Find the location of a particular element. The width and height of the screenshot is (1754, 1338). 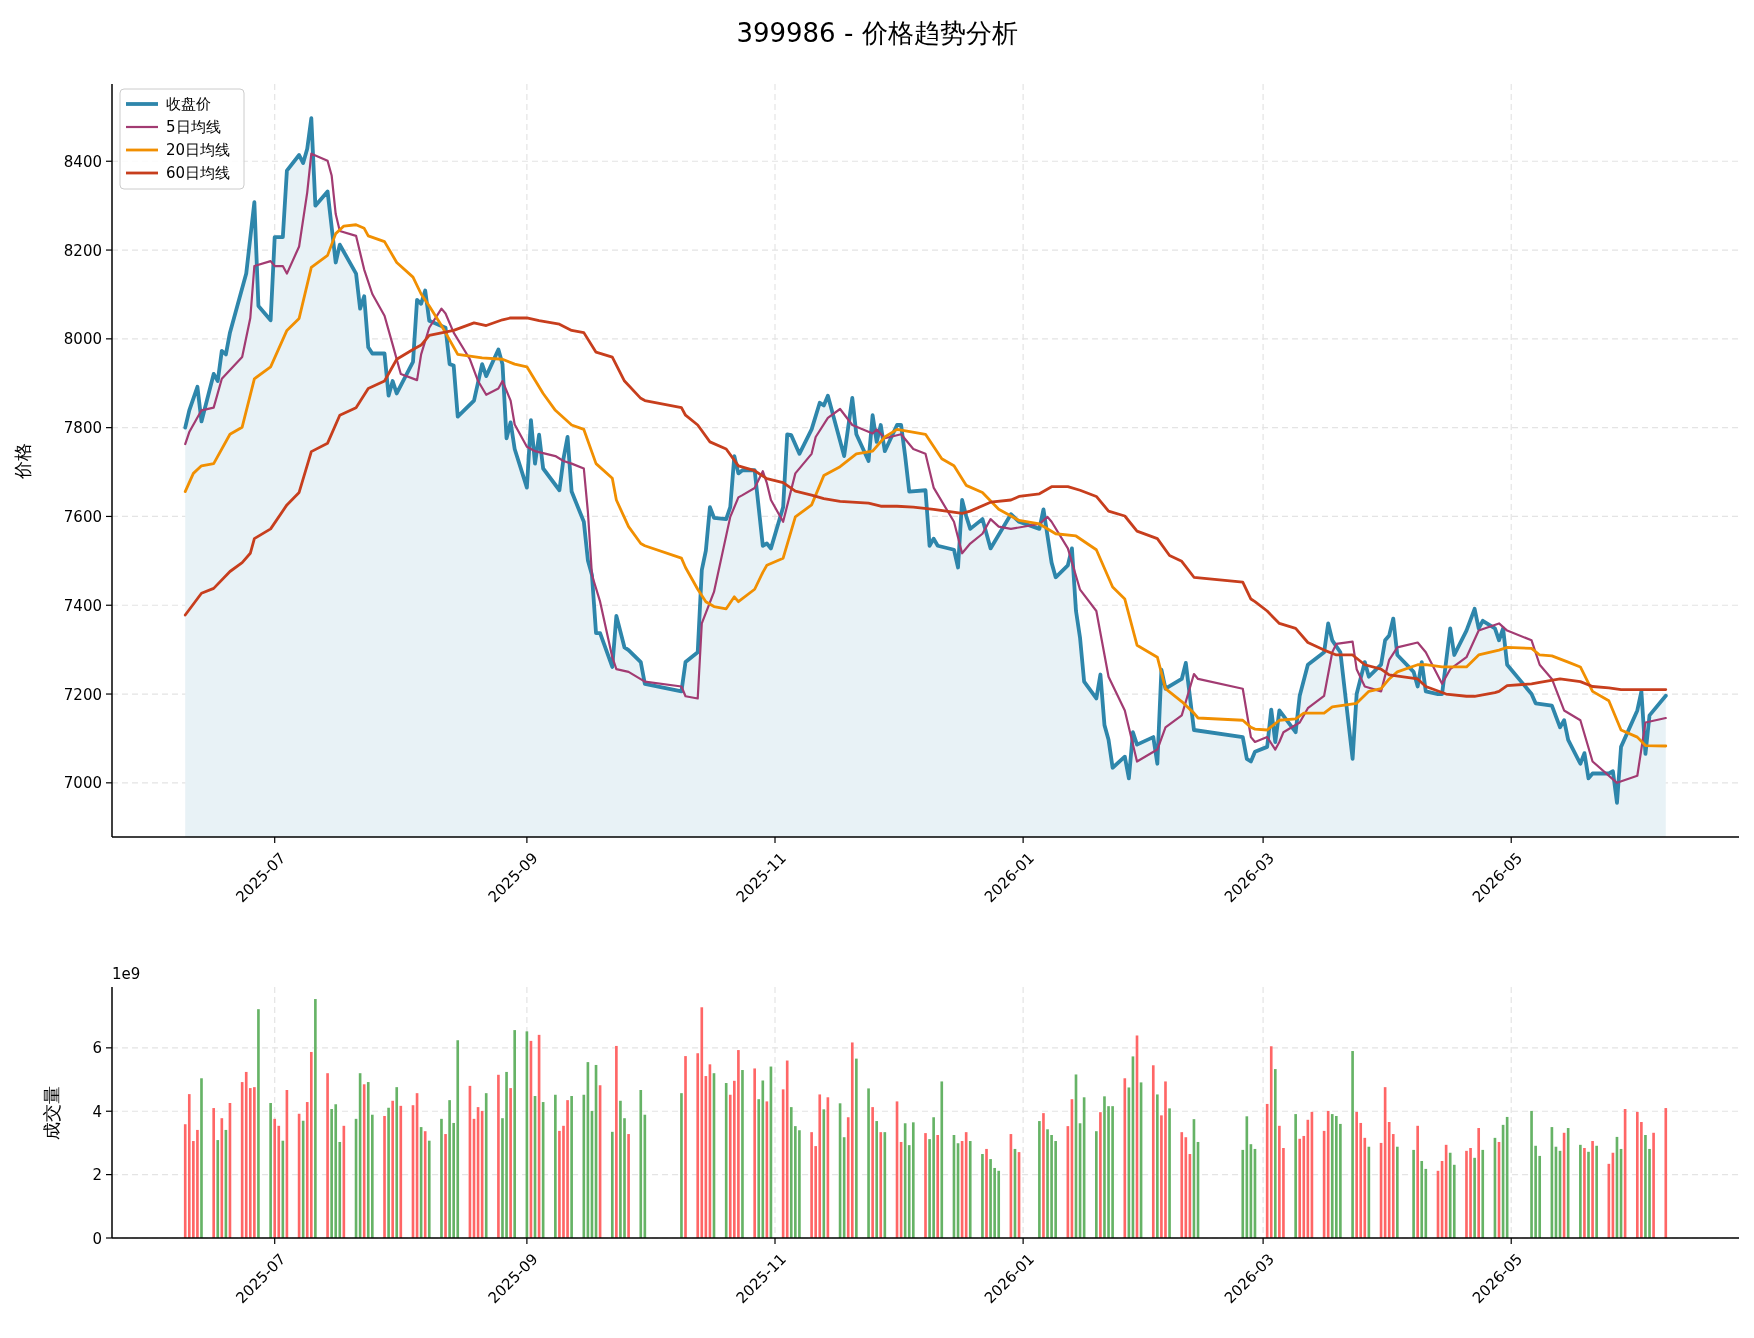

y-tick-label: 8200 is located at coordinates (82, 250).